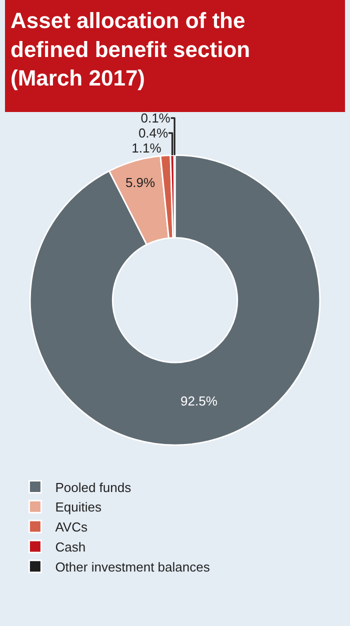 Image resolution: width=350 pixels, height=626 pixels. What do you see at coordinates (78, 507) in the screenshot?
I see `legend-label: Equities` at bounding box center [78, 507].